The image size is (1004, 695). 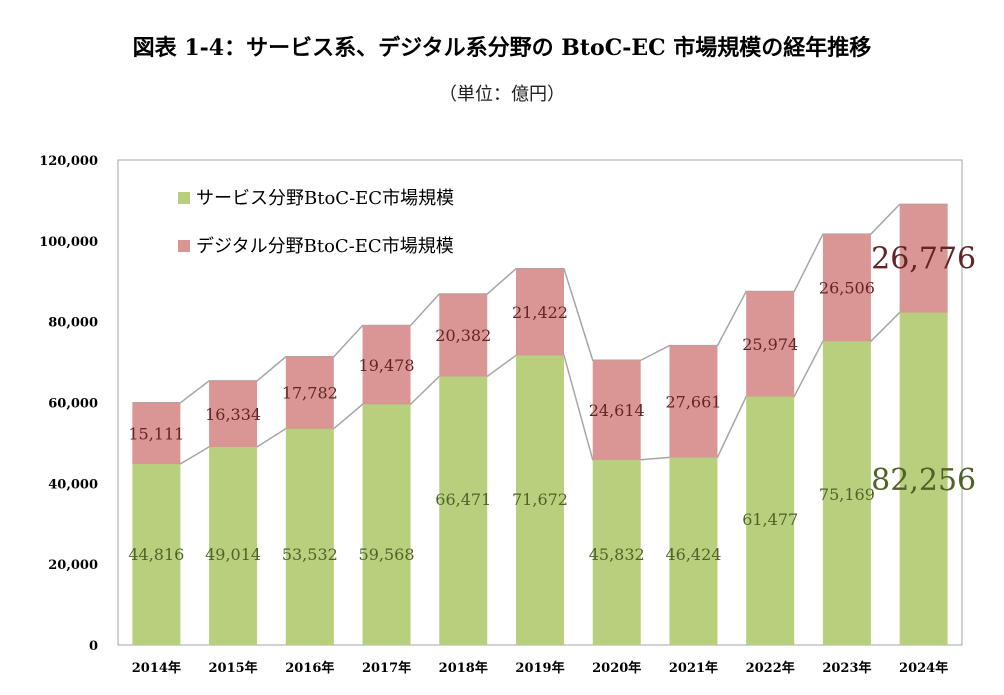 What do you see at coordinates (923, 668) in the screenshot?
I see `x-tick-label: 2024年` at bounding box center [923, 668].